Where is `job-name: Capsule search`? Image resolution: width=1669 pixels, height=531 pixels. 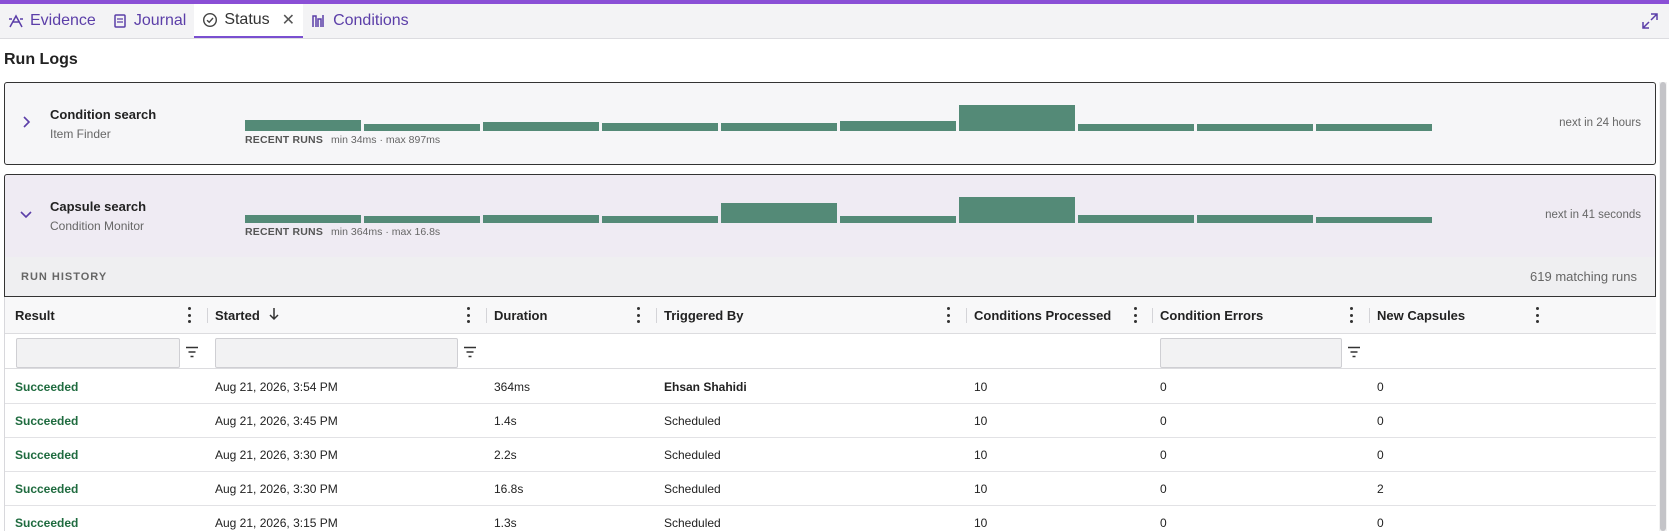 job-name: Capsule search is located at coordinates (98, 206).